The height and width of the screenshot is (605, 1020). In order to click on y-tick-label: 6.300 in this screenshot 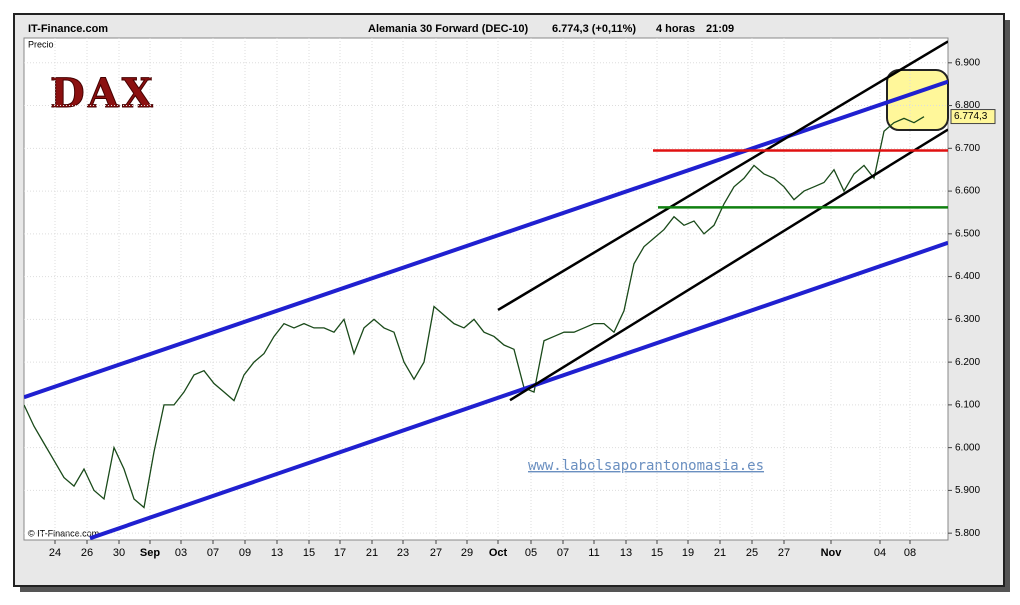, I will do `click(967, 319)`.